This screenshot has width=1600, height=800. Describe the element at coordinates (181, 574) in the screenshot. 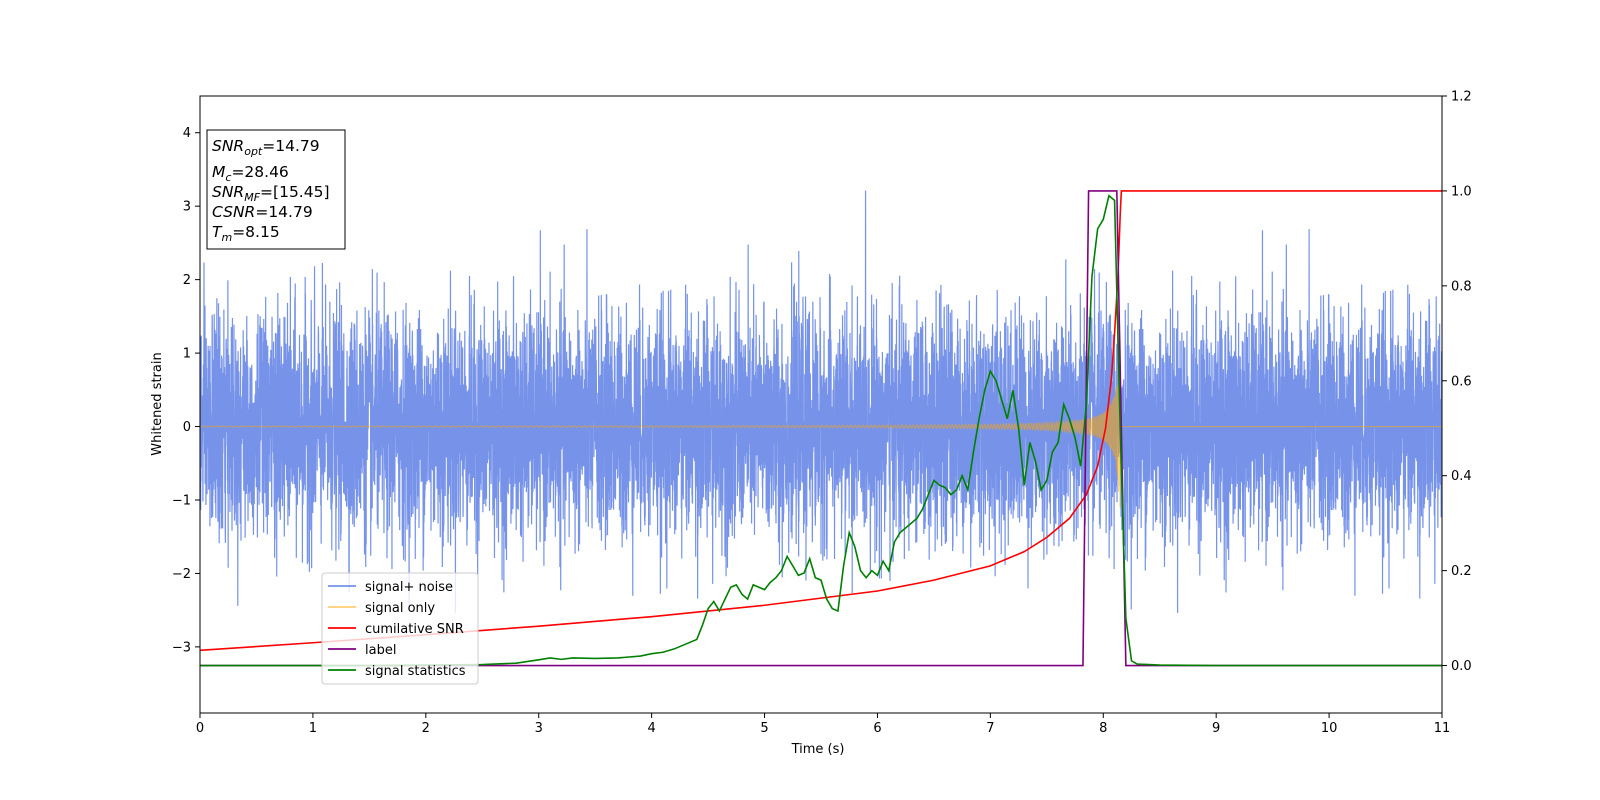

I see `y-left-tick-label: −2` at that location.